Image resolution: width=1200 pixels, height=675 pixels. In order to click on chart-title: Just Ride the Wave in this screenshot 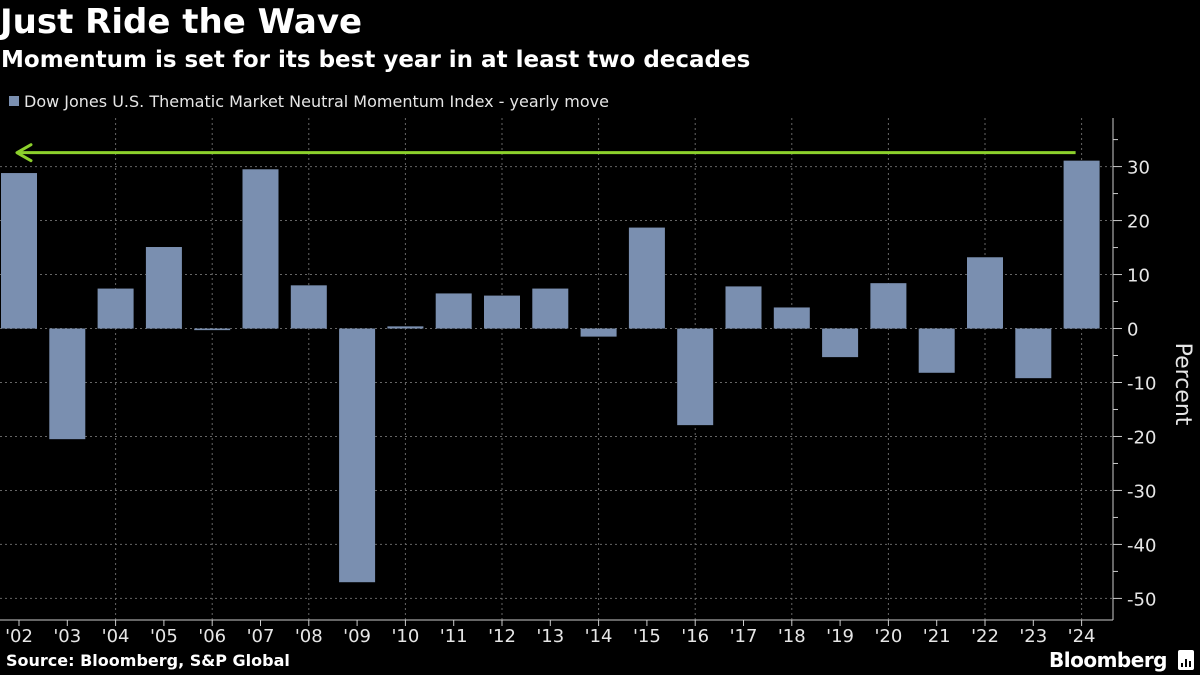, I will do `click(181, 22)`.